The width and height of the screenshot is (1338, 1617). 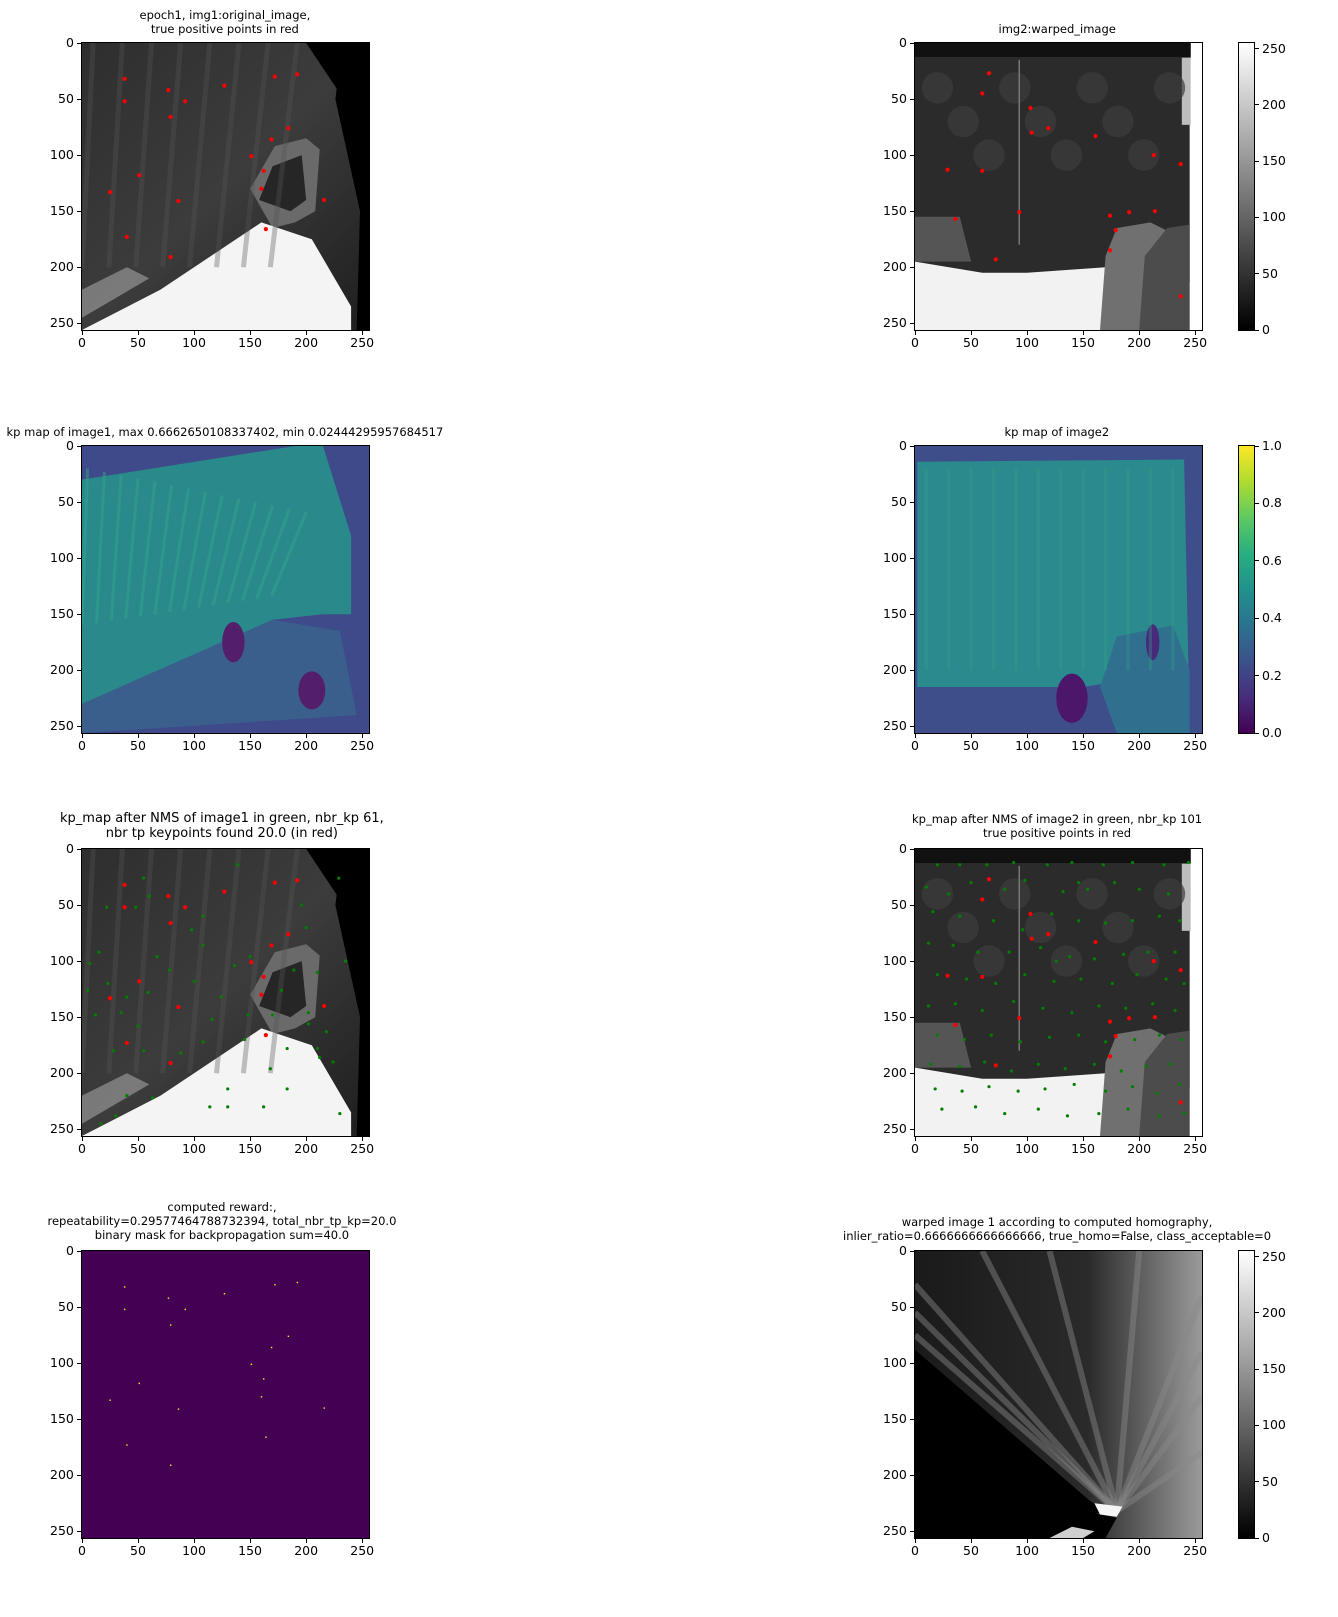 I want to click on colorbar-tick-label: 0.8, so click(x=1272, y=503).